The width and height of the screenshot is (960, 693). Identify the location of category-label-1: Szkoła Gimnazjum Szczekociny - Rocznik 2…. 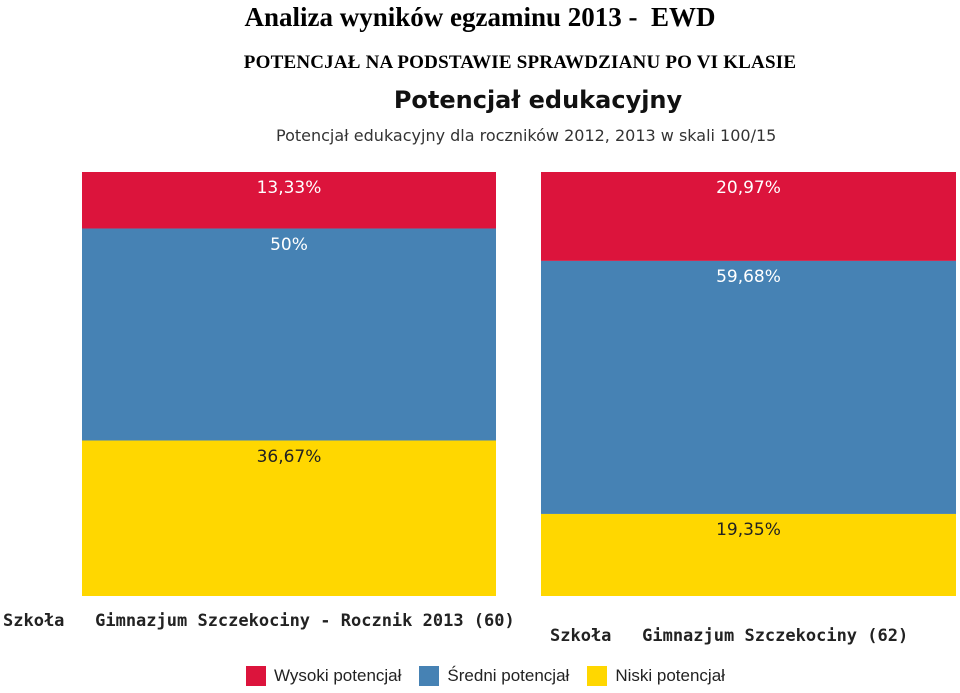
(259, 621).